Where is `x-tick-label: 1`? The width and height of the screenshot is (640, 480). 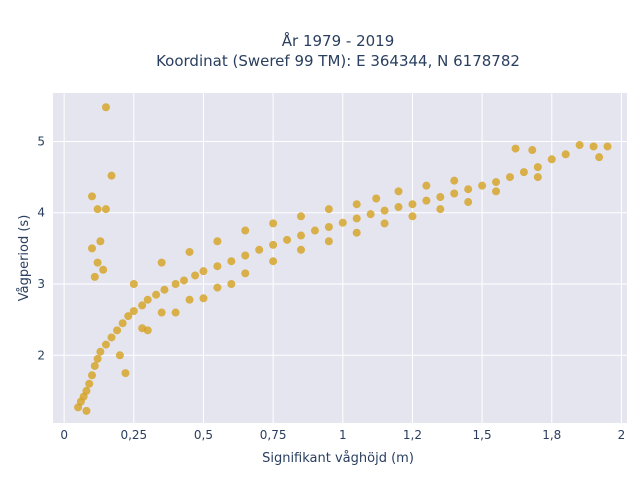 x-tick-label: 1 is located at coordinates (343, 435).